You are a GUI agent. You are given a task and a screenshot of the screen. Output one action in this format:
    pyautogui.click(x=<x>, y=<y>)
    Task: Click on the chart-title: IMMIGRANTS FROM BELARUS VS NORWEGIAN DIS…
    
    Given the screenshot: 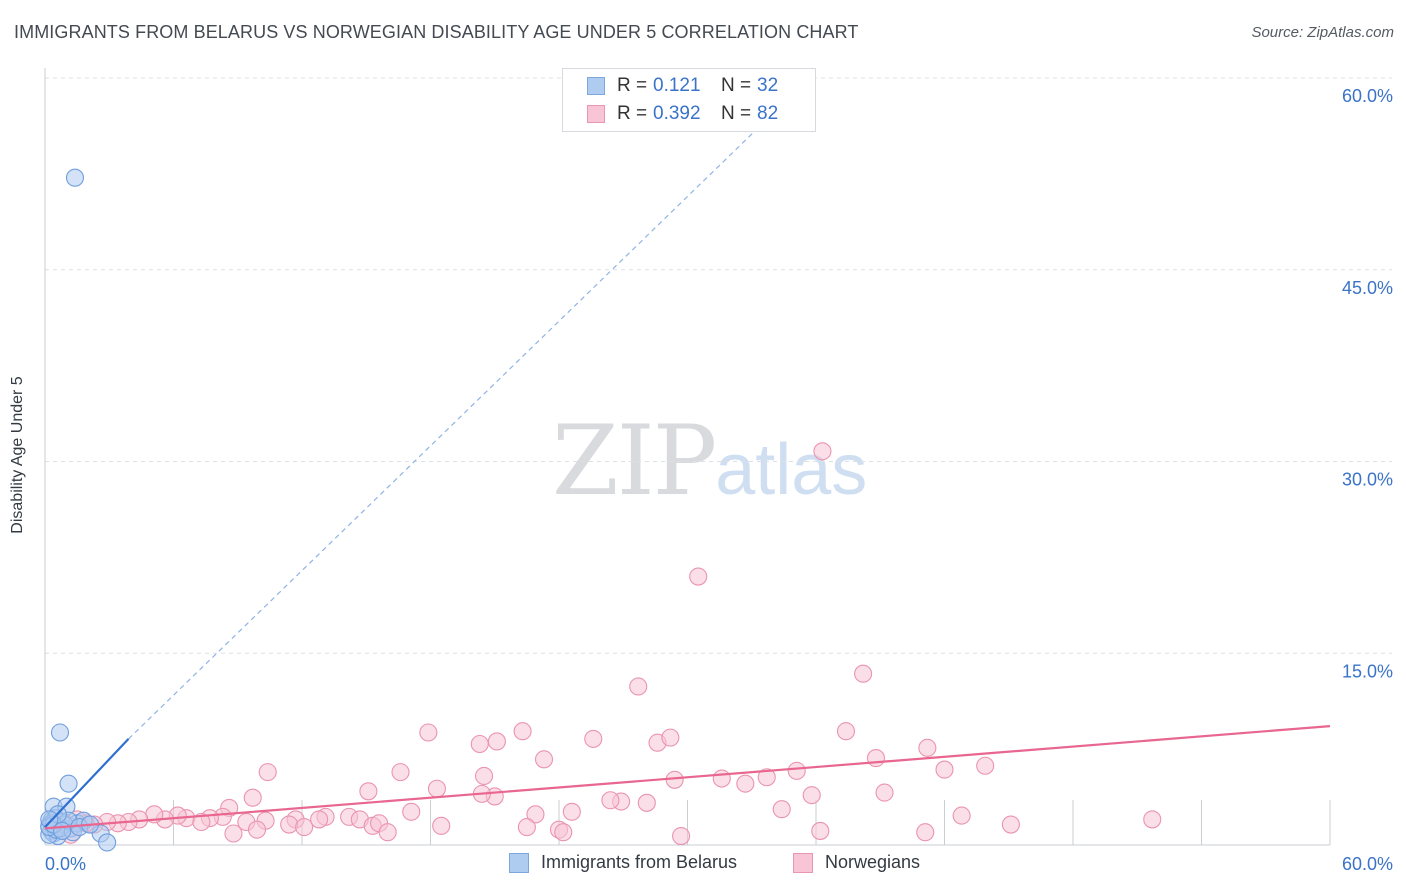 What is the action you would take?
    pyautogui.click(x=436, y=32)
    